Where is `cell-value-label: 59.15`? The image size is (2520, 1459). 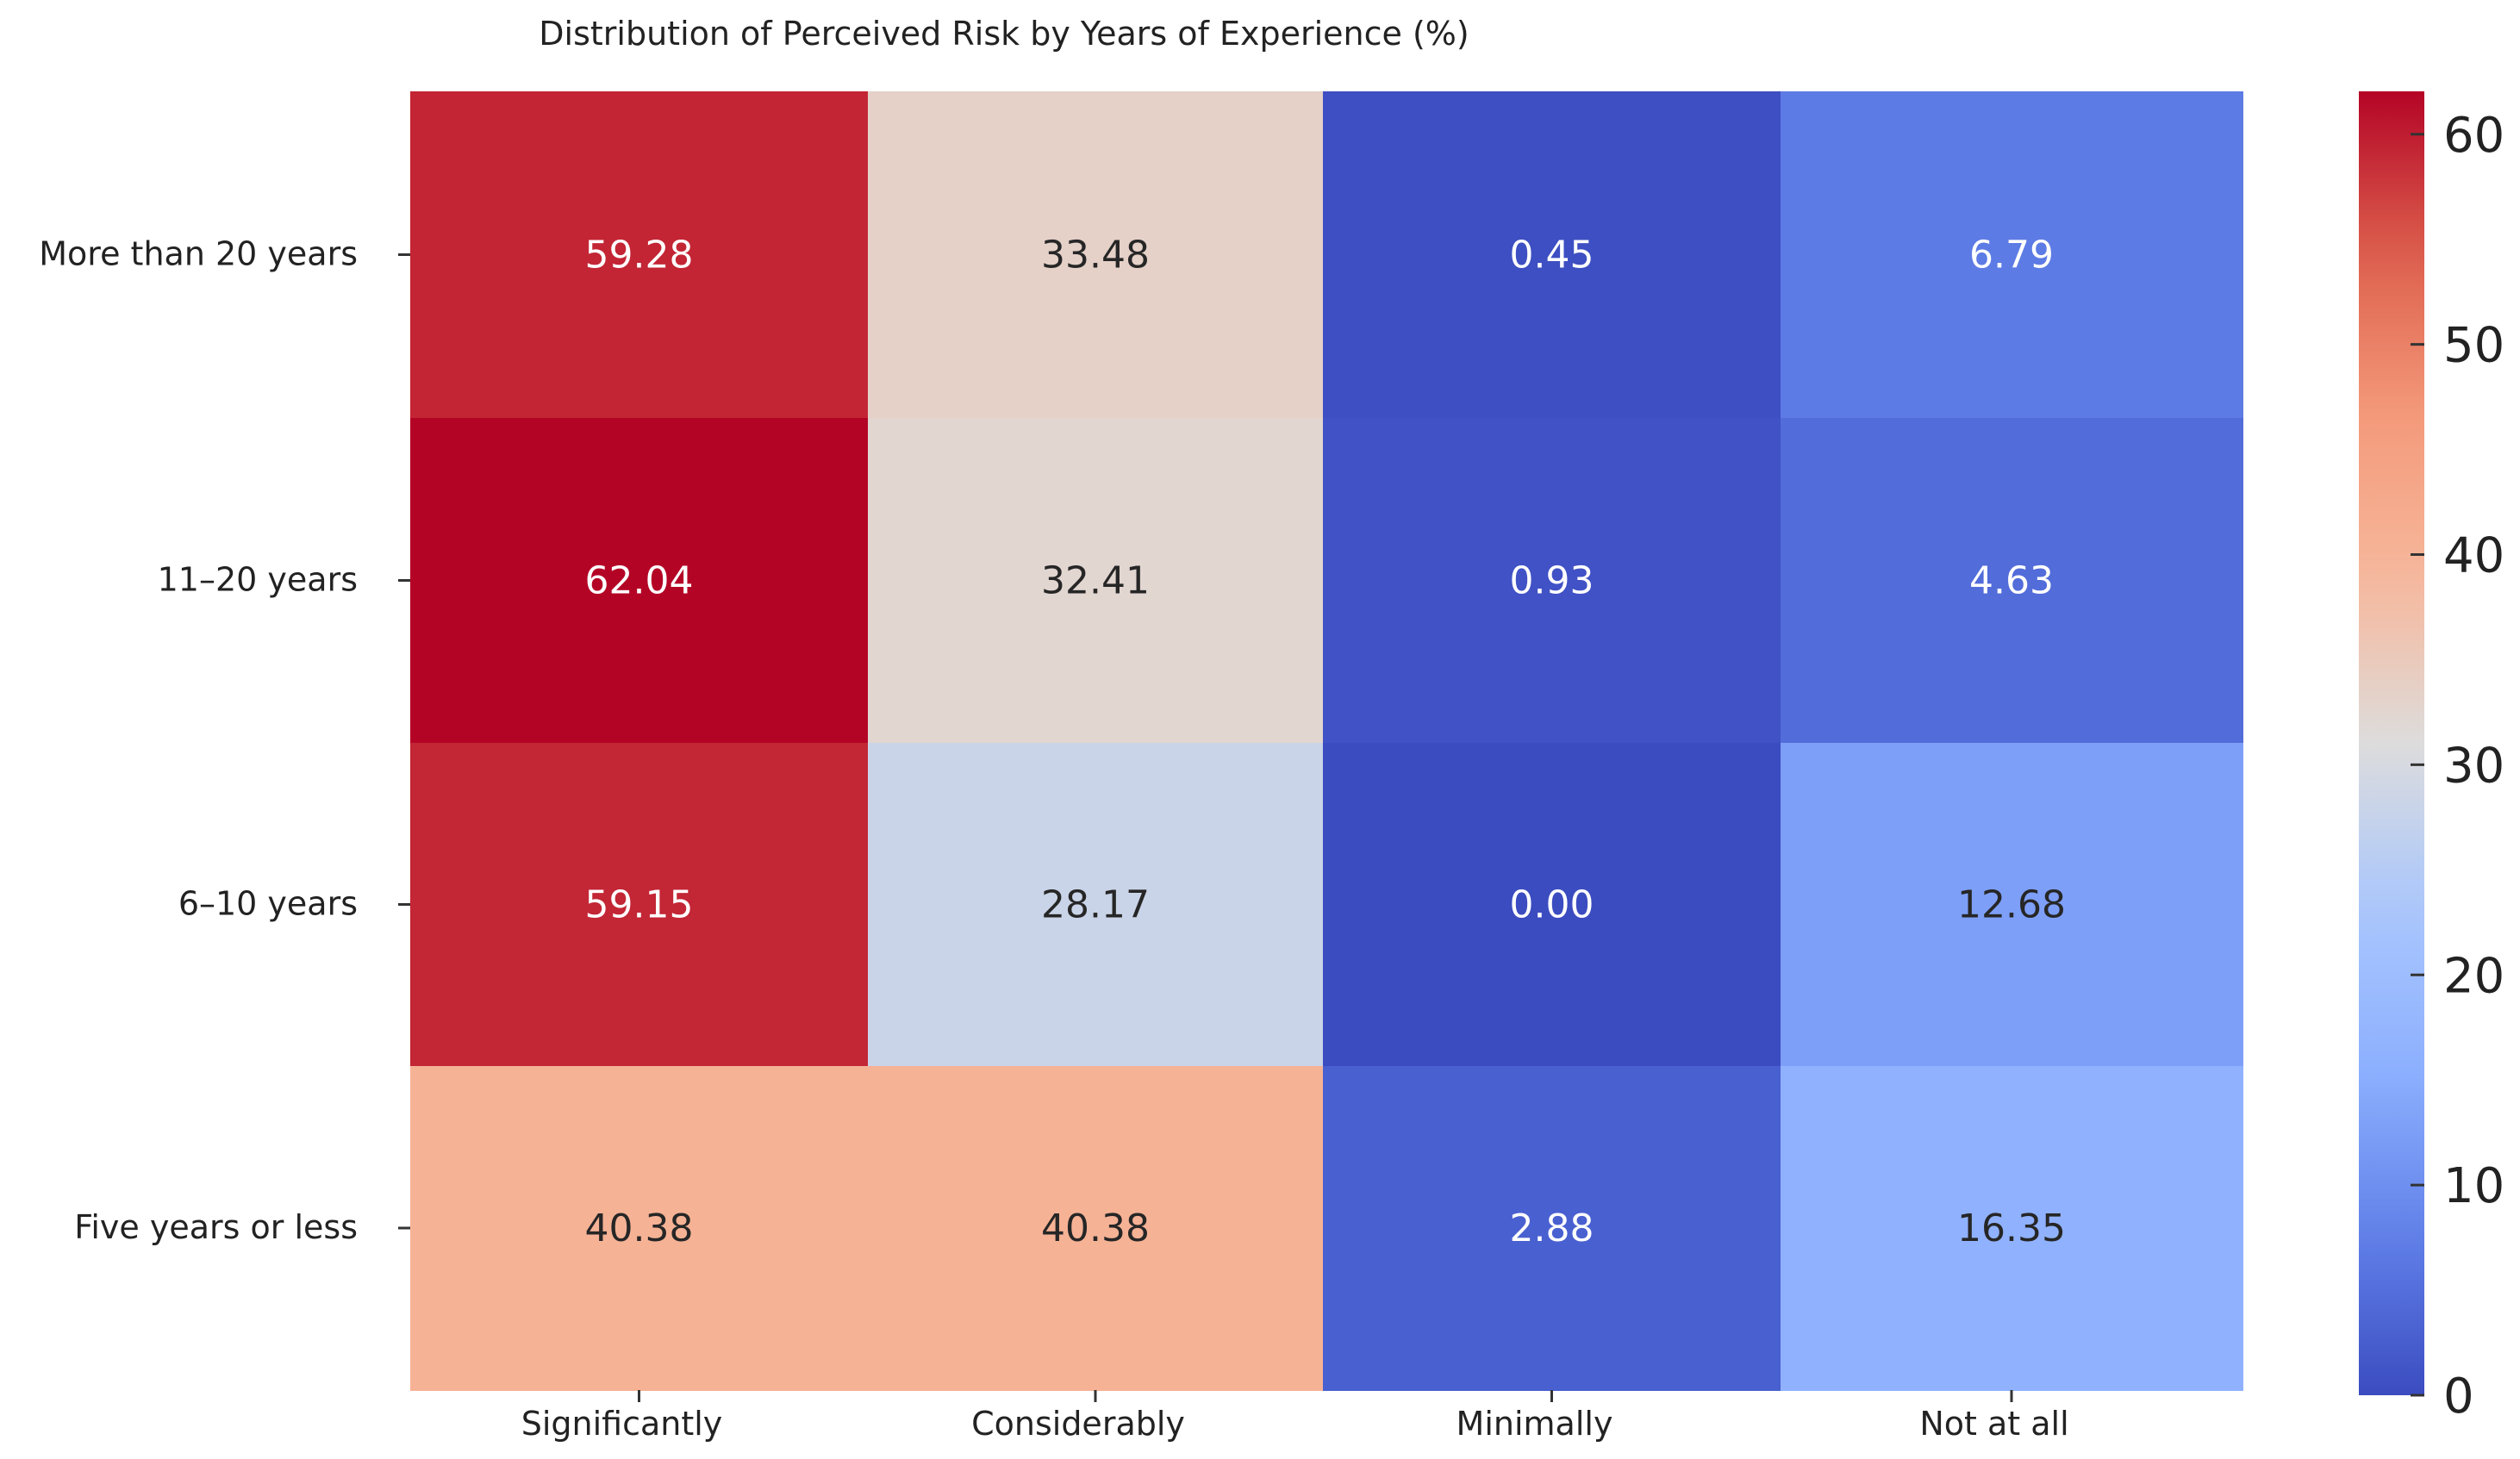
cell-value-label: 59.15 is located at coordinates (639, 905).